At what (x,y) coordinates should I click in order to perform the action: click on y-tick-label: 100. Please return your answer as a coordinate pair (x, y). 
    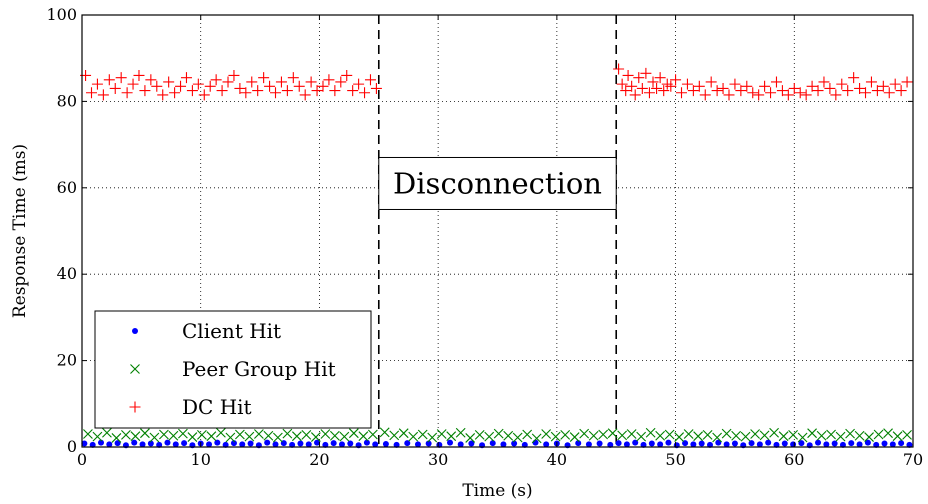
    Looking at the image, I should click on (61, 14).